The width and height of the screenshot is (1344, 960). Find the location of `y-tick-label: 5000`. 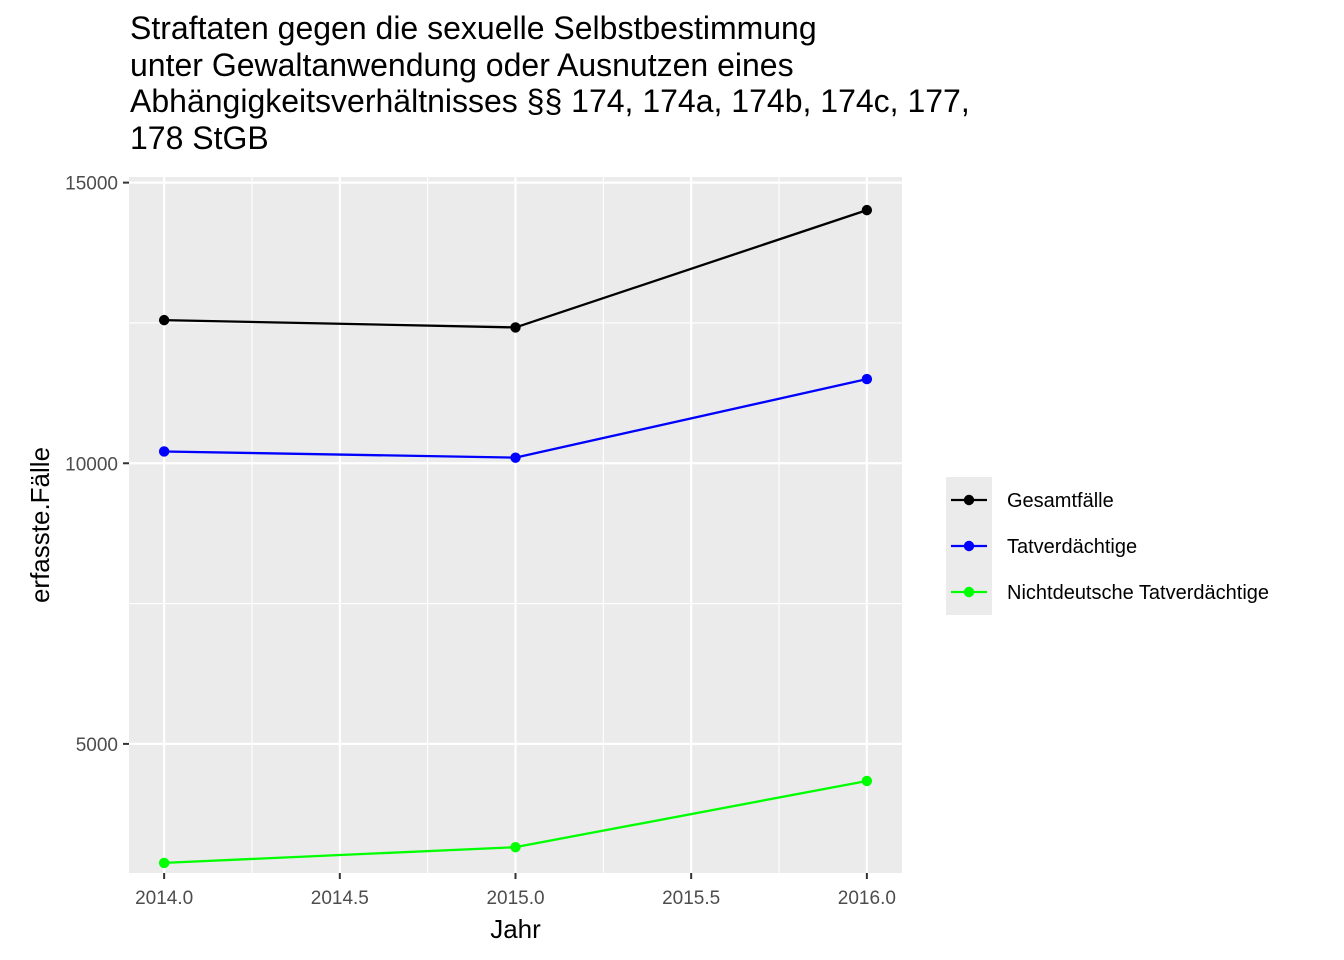

y-tick-label: 5000 is located at coordinates (97, 745).